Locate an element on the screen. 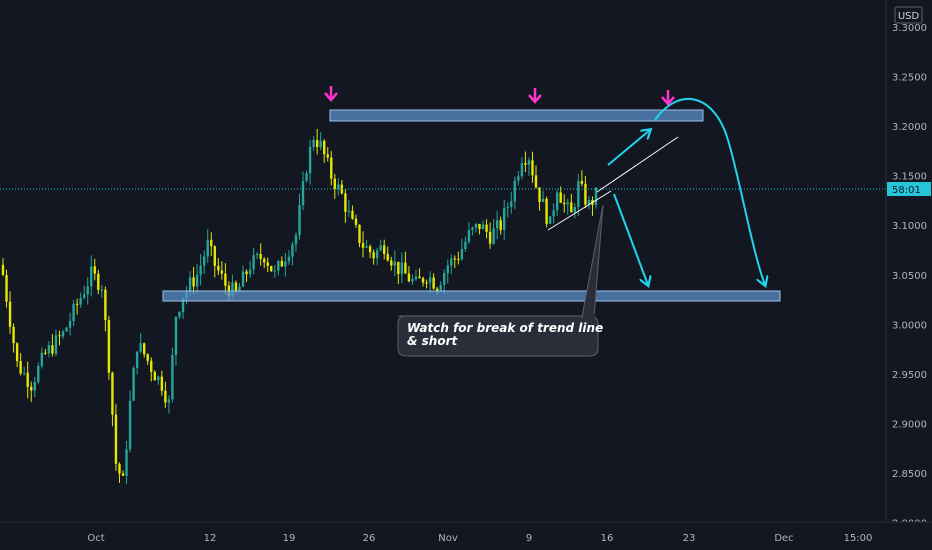 Image resolution: width=932 pixels, height=550 pixels. price-tick-label: 3.2500 is located at coordinates (909, 78).